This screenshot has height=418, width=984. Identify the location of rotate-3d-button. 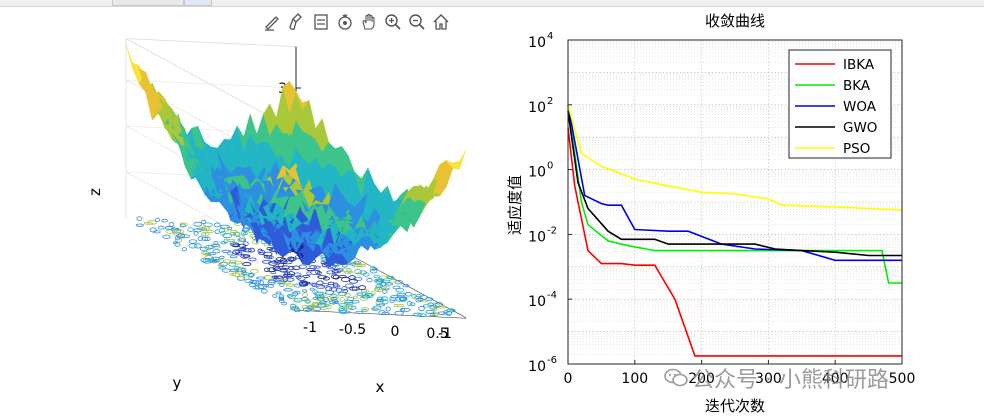
(344, 22).